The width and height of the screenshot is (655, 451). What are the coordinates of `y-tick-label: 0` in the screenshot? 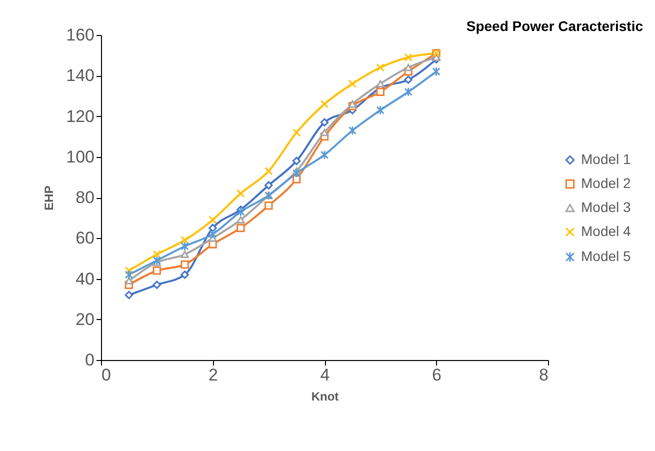 It's located at (89, 360).